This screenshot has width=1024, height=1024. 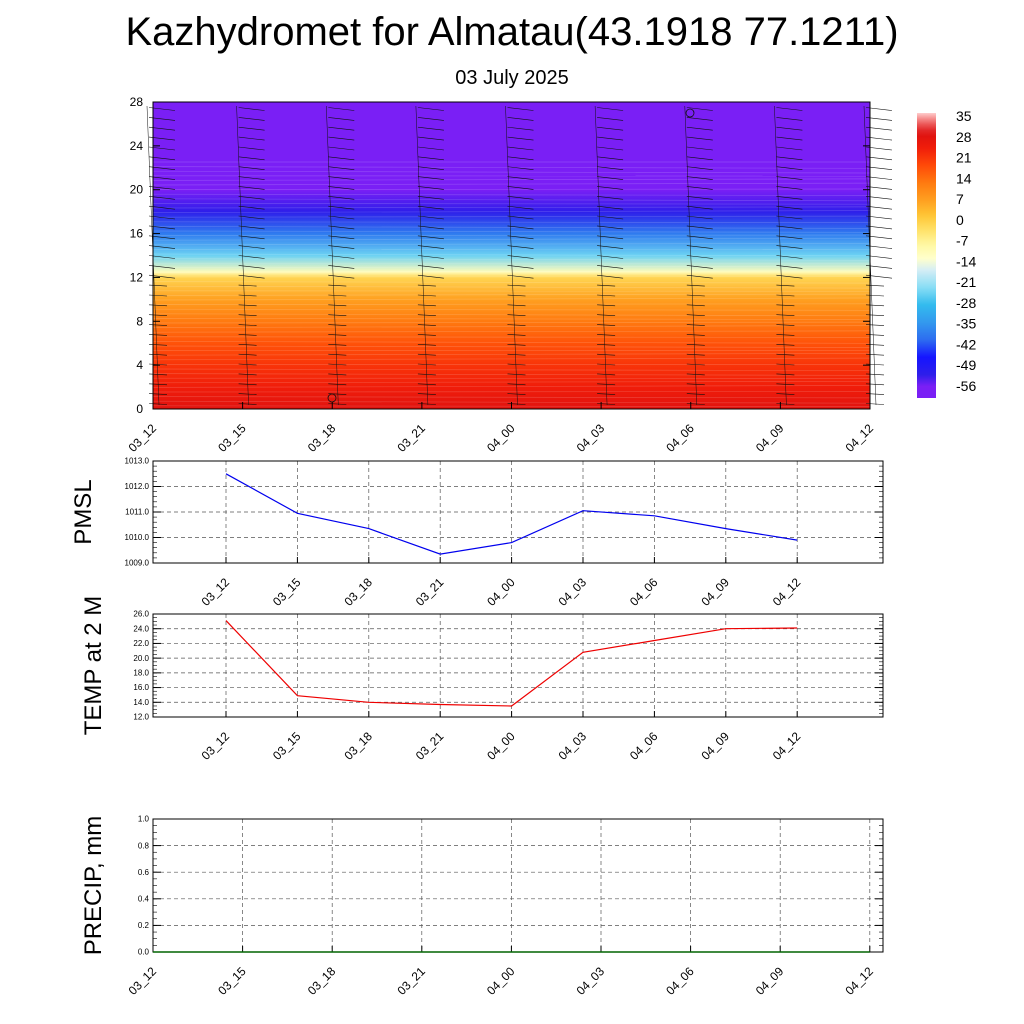 What do you see at coordinates (144, 952) in the screenshot?
I see `y-tick-label: 0.0` at bounding box center [144, 952].